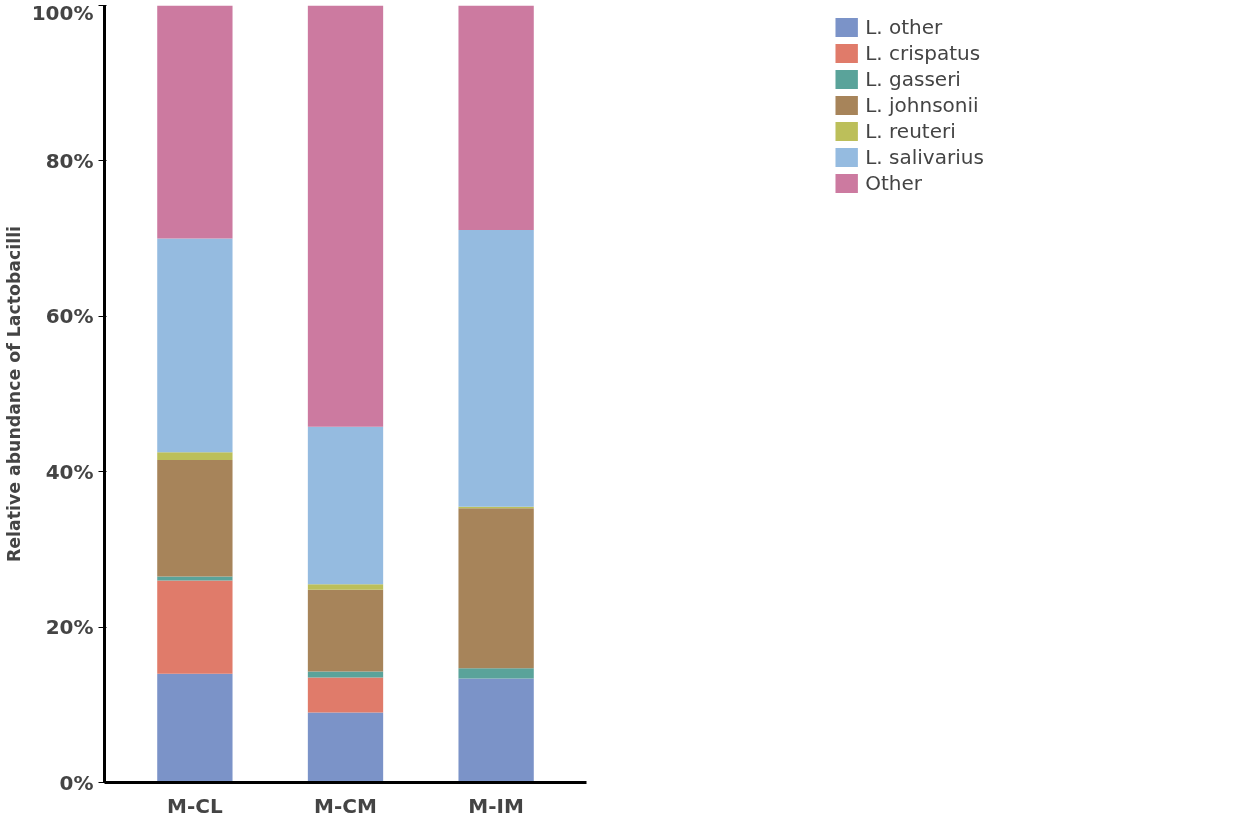 The width and height of the screenshot is (1241, 831). What do you see at coordinates (496, 805) in the screenshot?
I see `x-tick-label: M-IM` at bounding box center [496, 805].